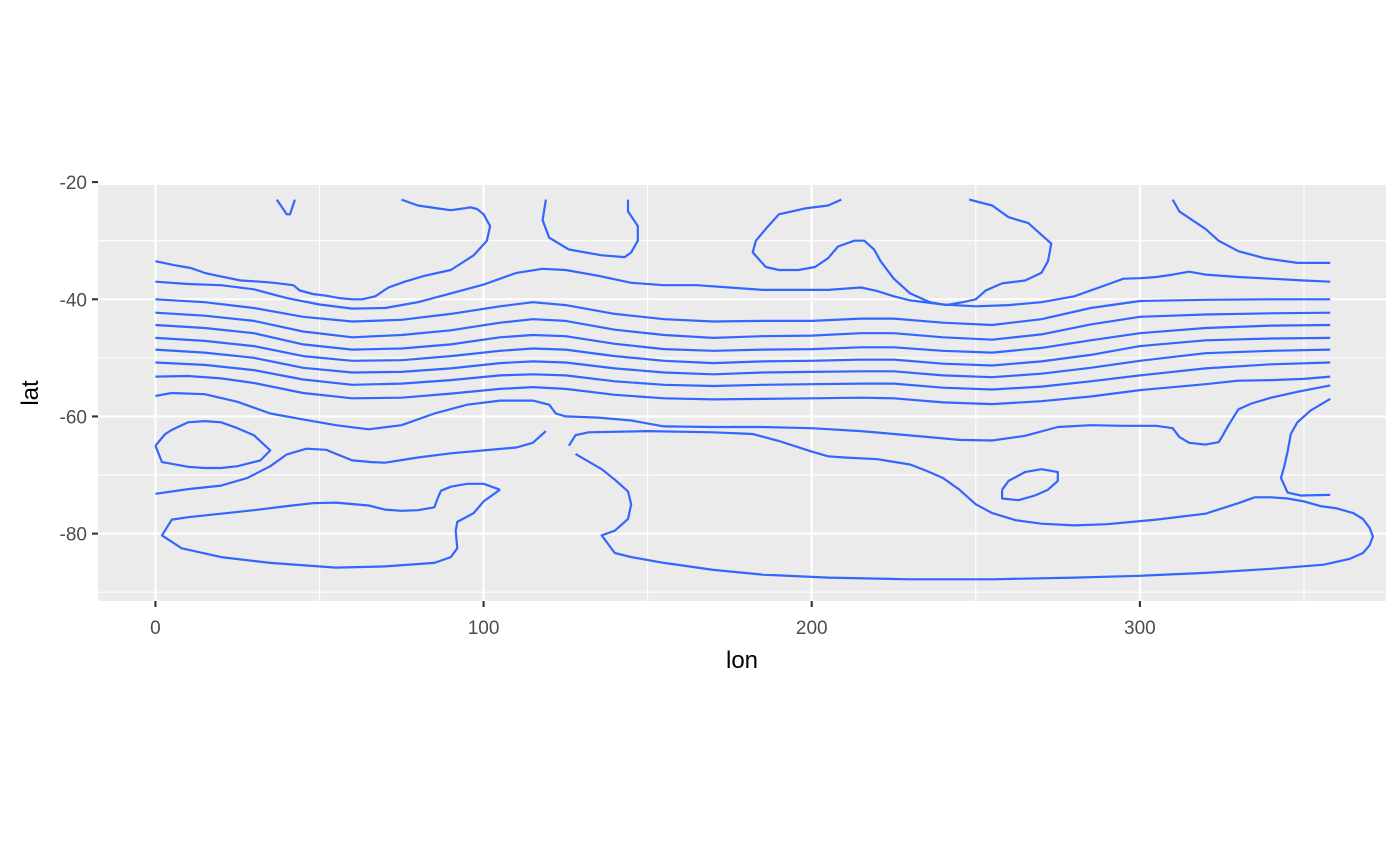 The height and width of the screenshot is (865, 1400). I want to click on y-tick-label: -20, so click(73, 183).